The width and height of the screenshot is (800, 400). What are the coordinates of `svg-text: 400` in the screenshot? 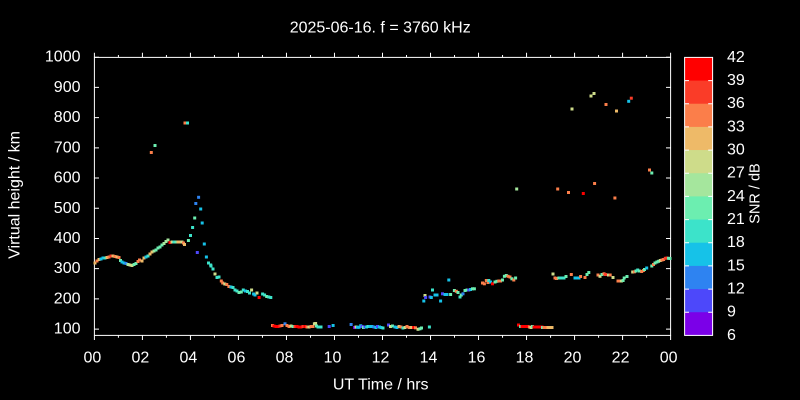 It's located at (67, 238).